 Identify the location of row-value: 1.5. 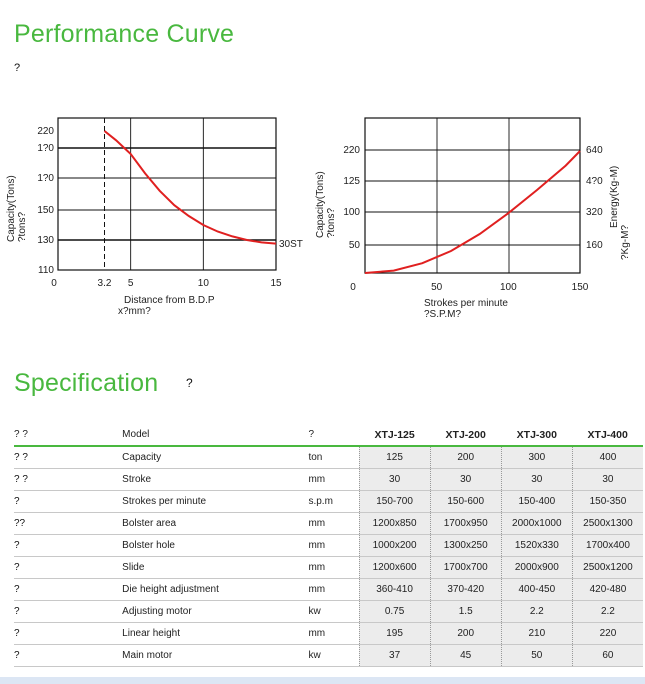
(465, 611).